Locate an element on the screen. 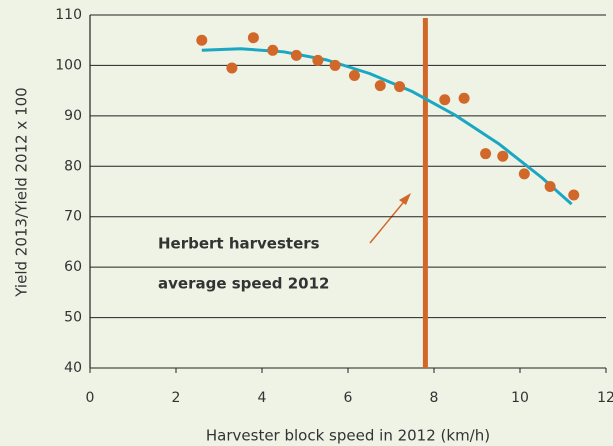 The height and width of the screenshot is (446, 613). y-tick-label: 80 is located at coordinates (73, 166).